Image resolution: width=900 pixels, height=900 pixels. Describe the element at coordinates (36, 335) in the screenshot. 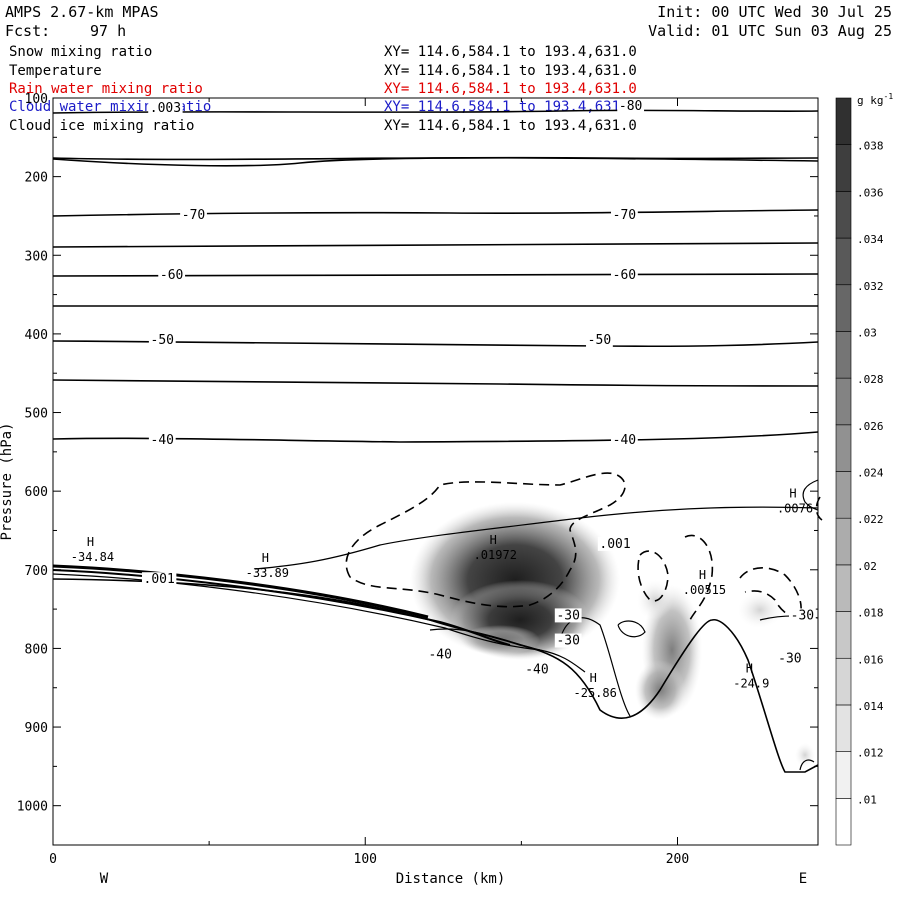

I see `y-tick-label: 400` at that location.